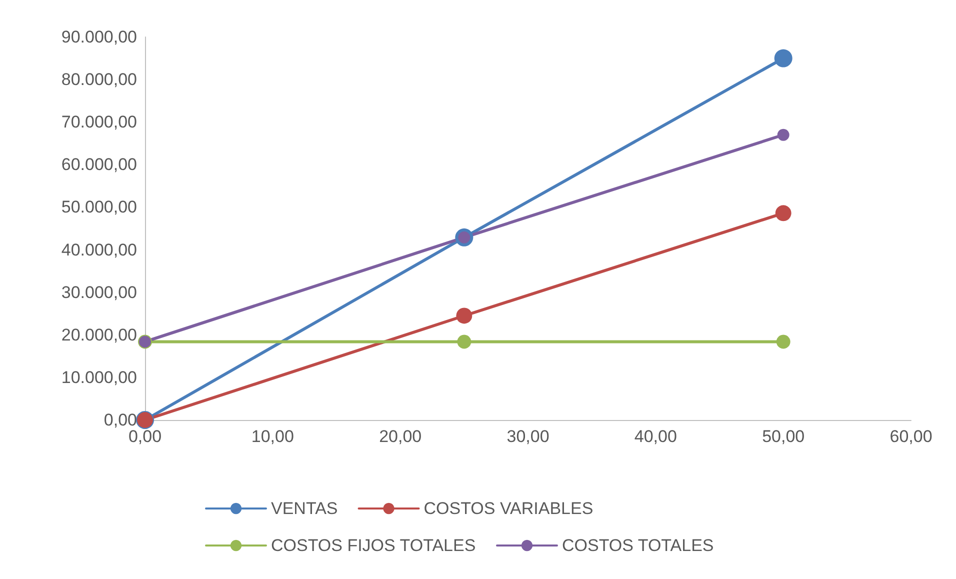 The width and height of the screenshot is (956, 579). What do you see at coordinates (99, 37) in the screenshot?
I see `y-tick-label: 90.000,00` at bounding box center [99, 37].